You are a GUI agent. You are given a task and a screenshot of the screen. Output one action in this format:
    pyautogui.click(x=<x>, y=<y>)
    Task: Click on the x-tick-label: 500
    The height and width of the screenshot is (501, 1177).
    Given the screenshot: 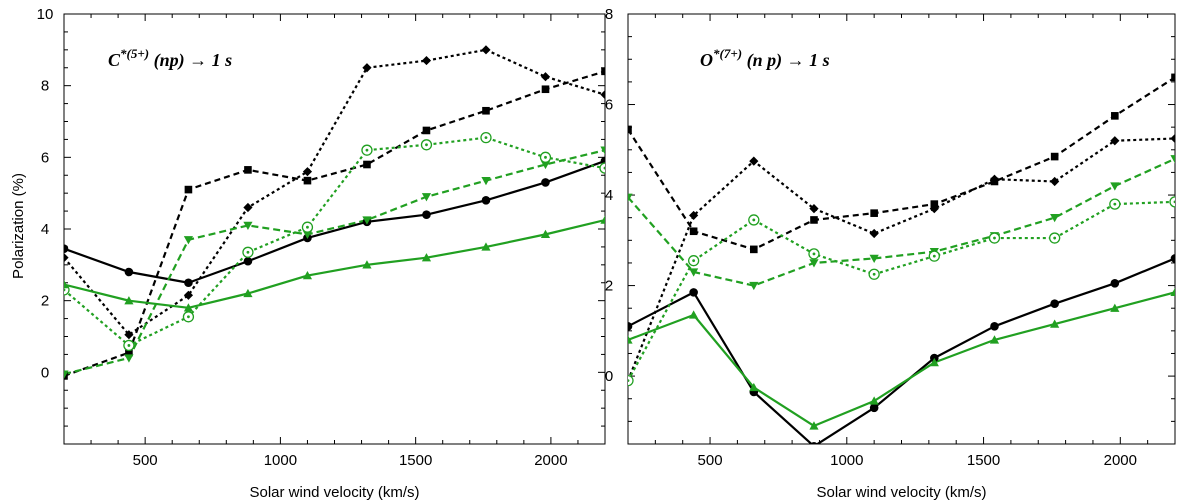 What is the action you would take?
    pyautogui.click(x=710, y=460)
    